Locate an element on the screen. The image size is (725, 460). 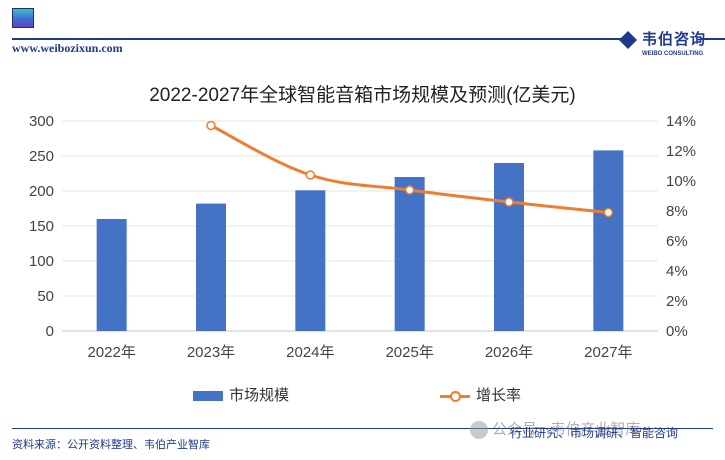
legend-line: 增长率 is located at coordinates (480, 394).